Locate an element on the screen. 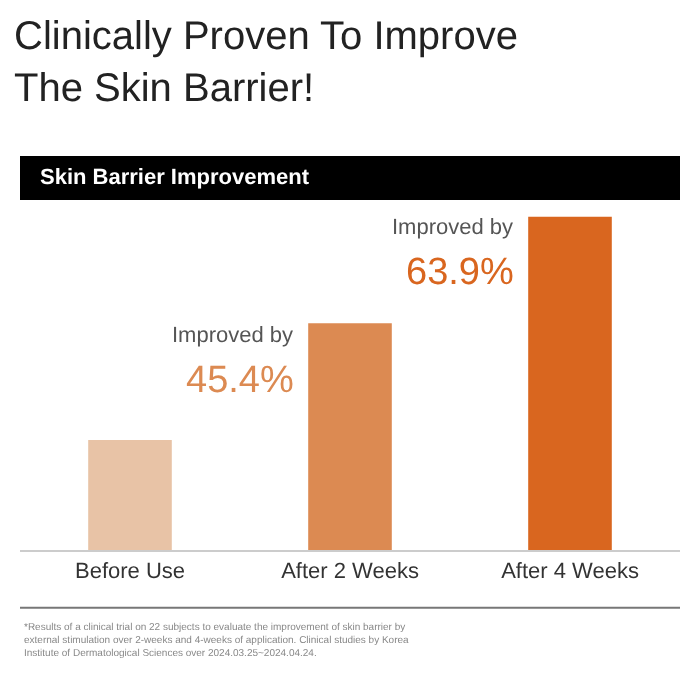 This screenshot has width=700, height=700. x-tick-label: After 4 Weeks is located at coordinates (570, 572).